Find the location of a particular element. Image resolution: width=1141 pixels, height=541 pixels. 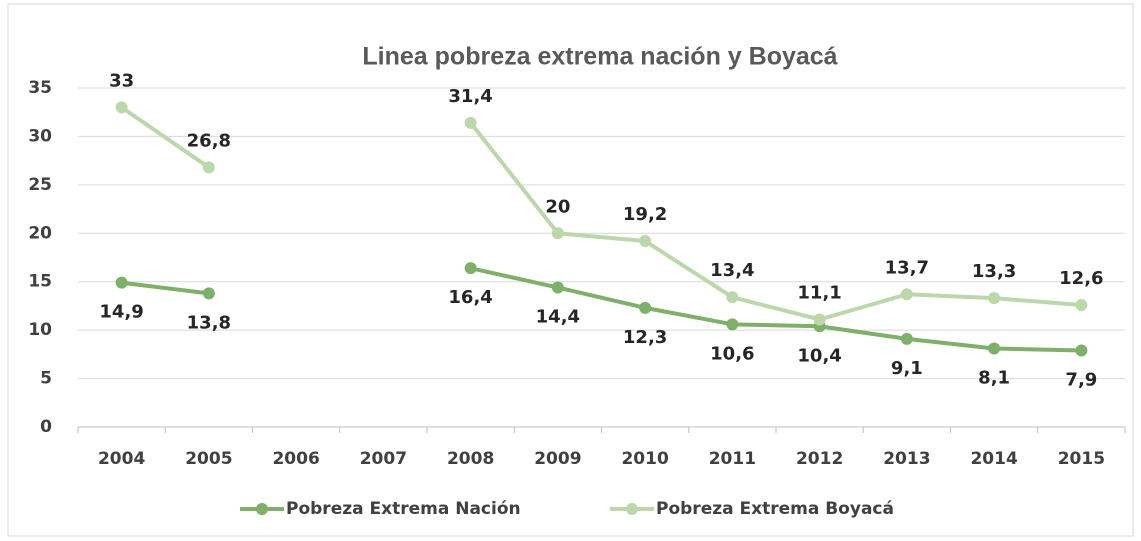

data-label: 14,4 is located at coordinates (558, 317).